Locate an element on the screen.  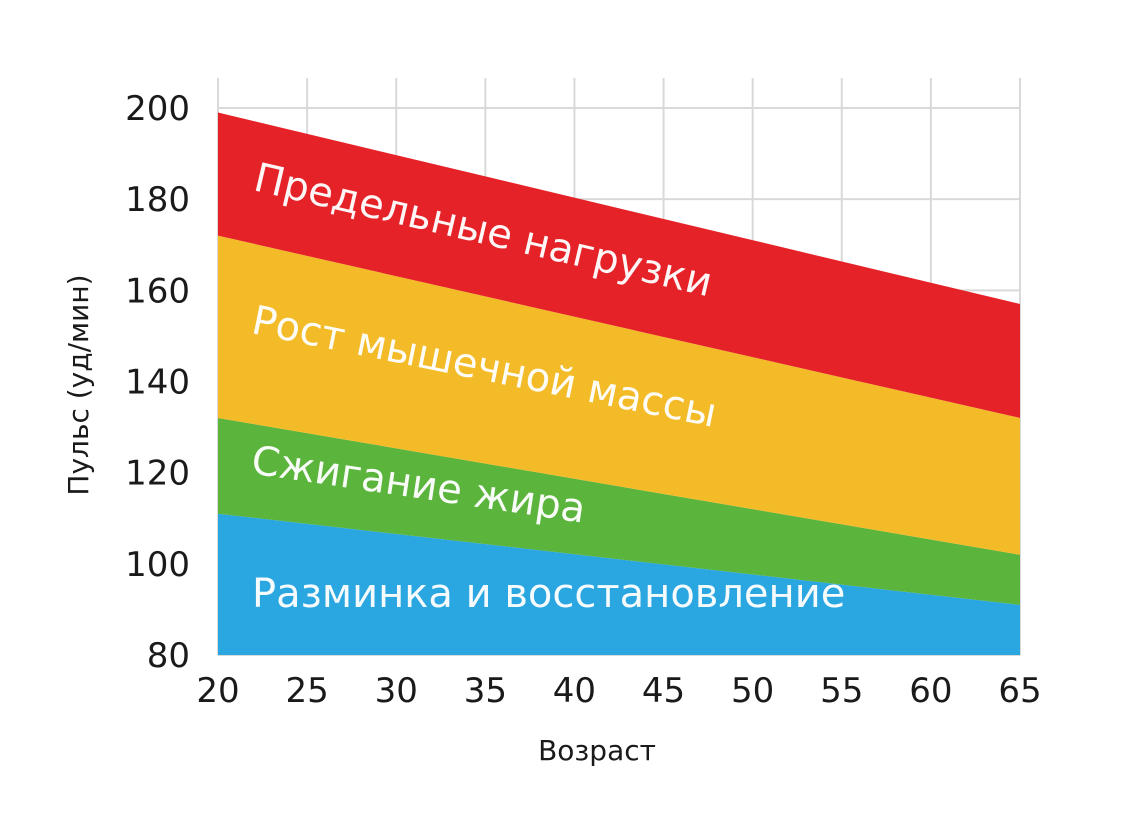
y-axis-ticks: 80 100 120 140 160 180 200 is located at coordinates (157, 382).